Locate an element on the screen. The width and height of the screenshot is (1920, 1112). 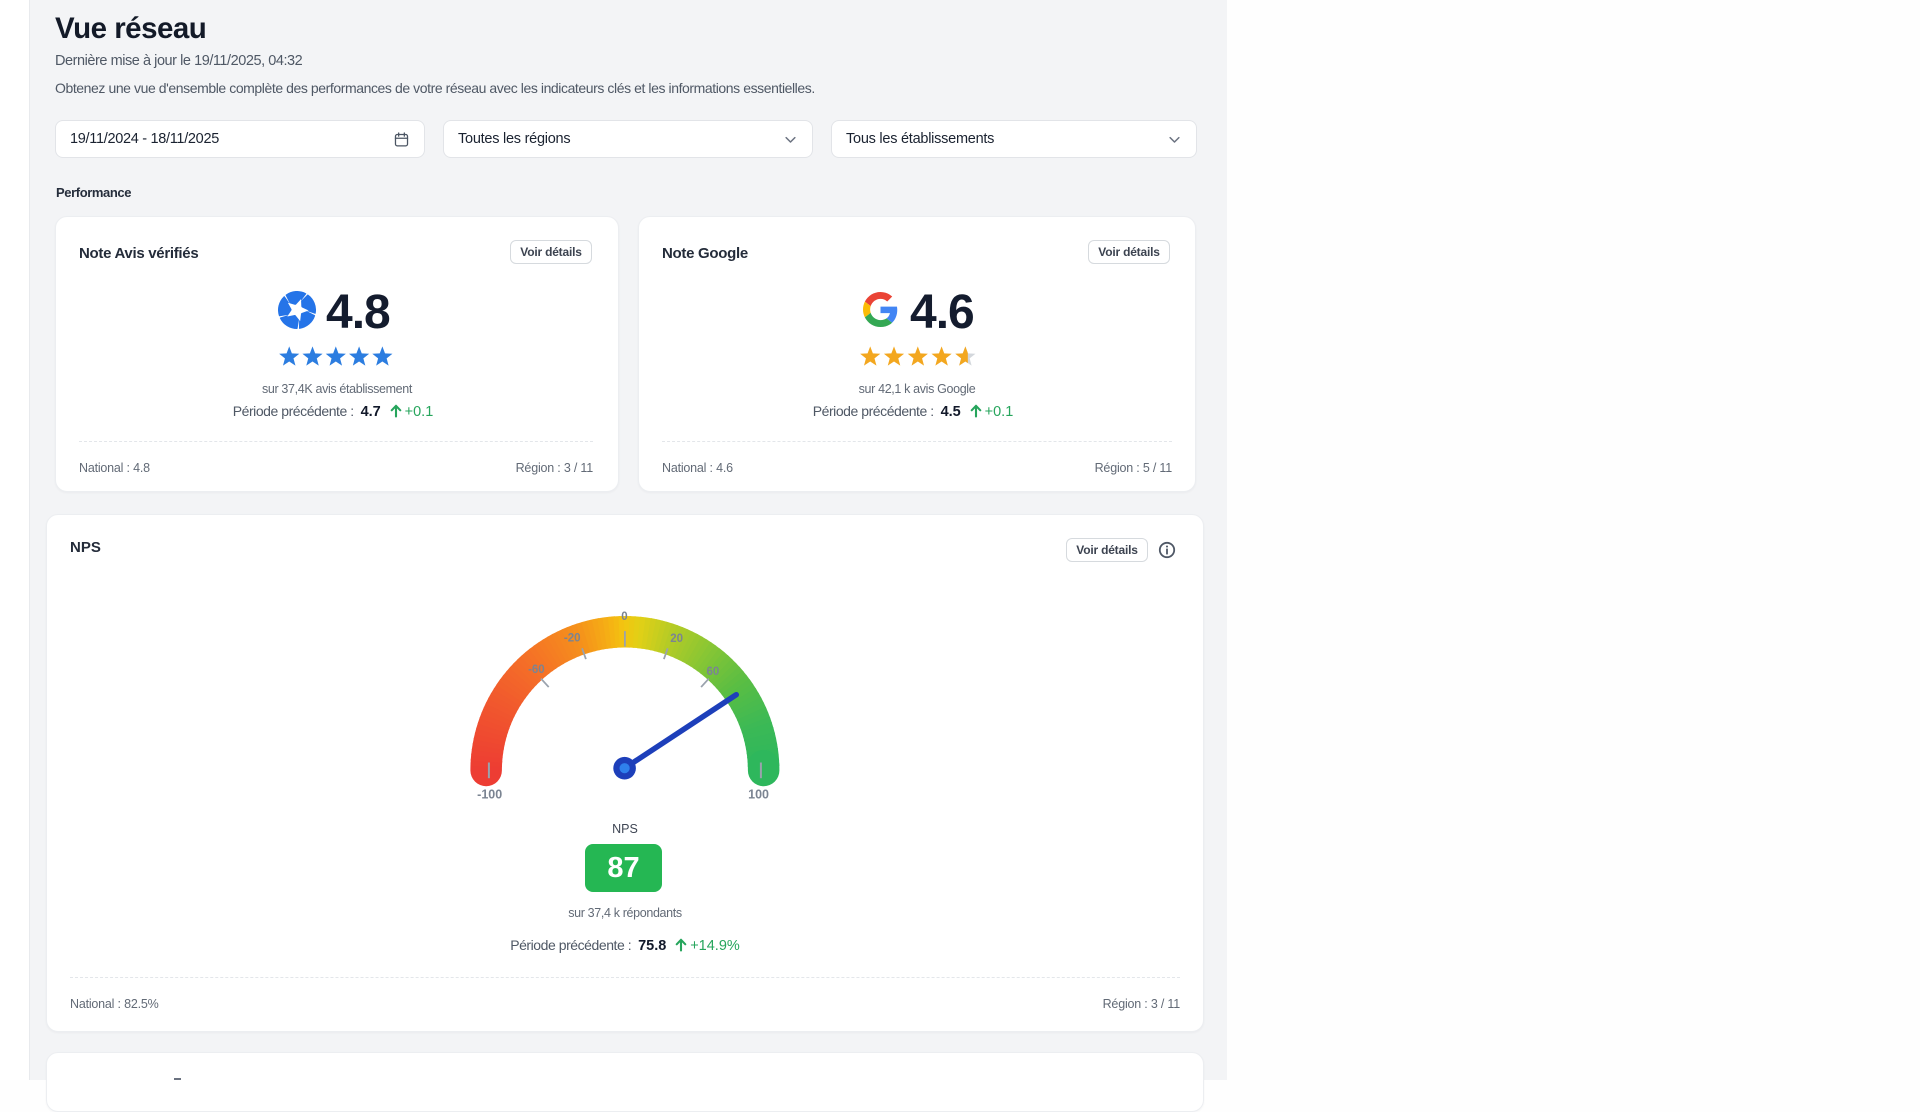
svg-text: -20 is located at coordinates (572, 638).